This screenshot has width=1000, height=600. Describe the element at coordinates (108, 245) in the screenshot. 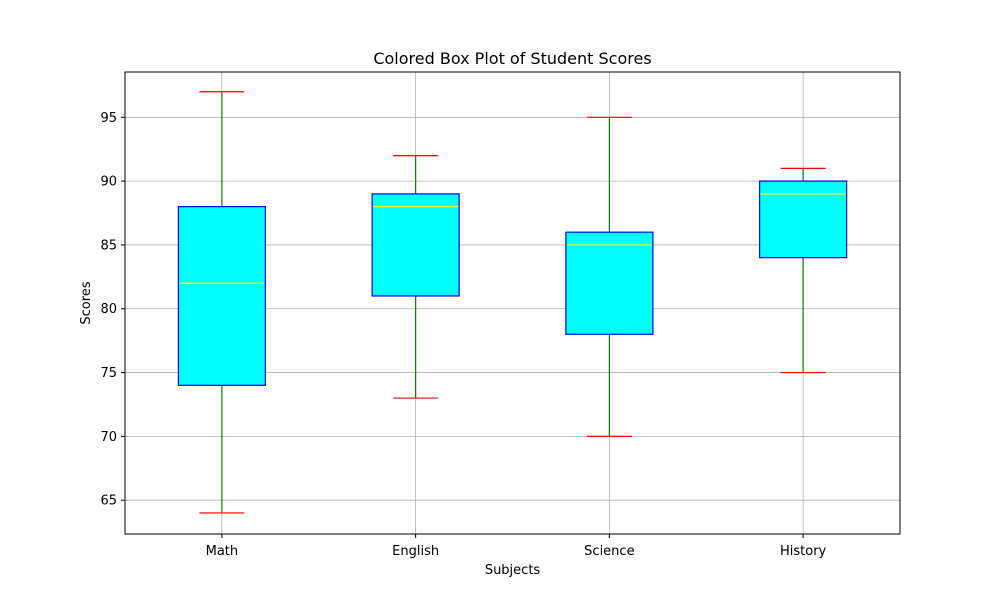

I see `y-tick-label: 85` at that location.